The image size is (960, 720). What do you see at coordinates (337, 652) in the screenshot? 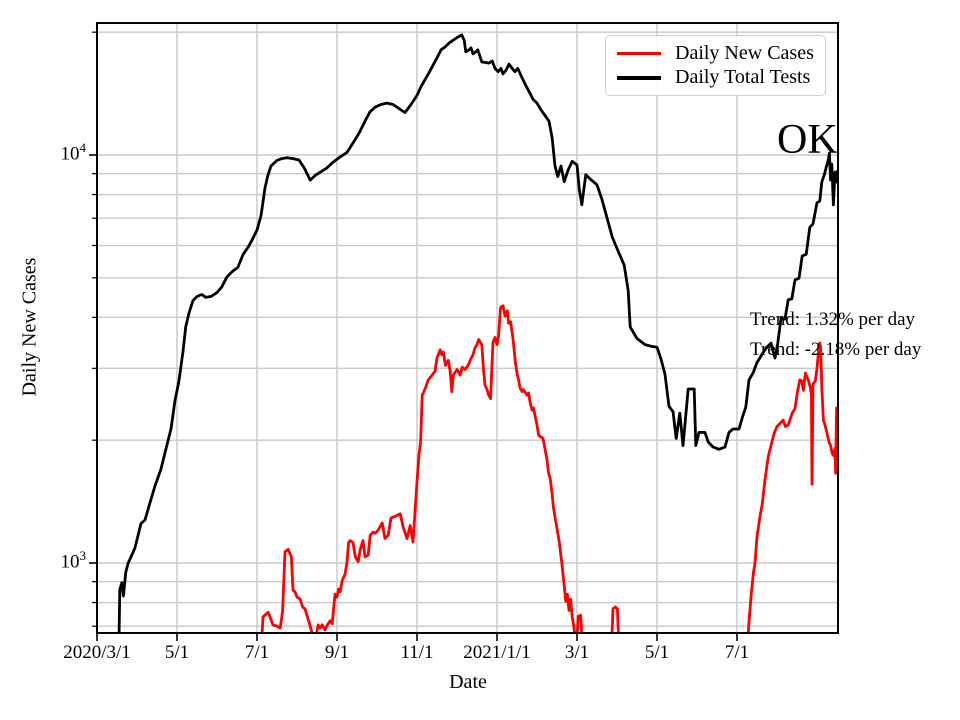
I see `x-tick-label: 9/1` at bounding box center [337, 652].